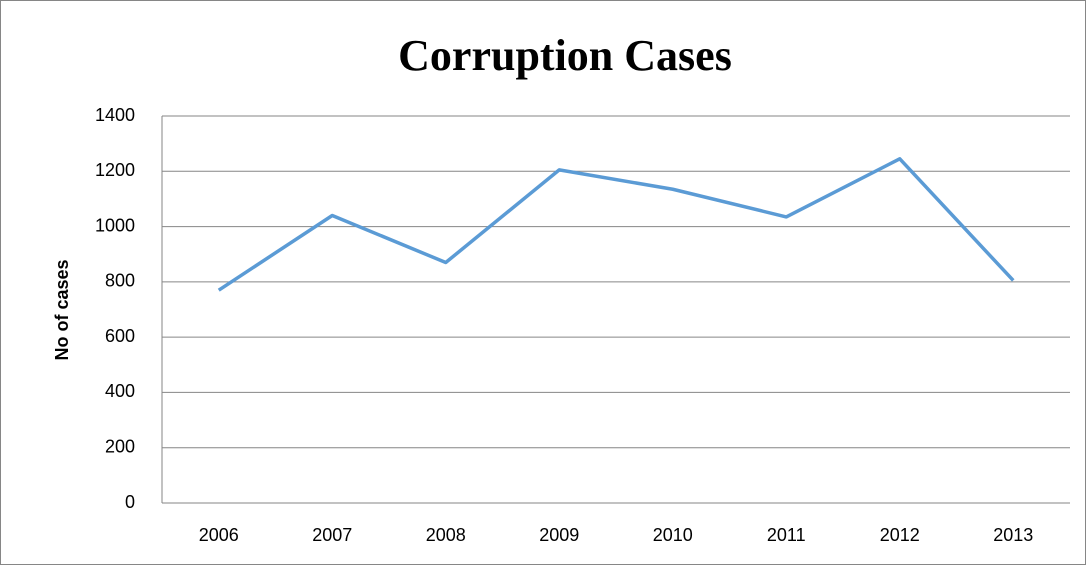 Image resolution: width=1087 pixels, height=566 pixels. What do you see at coordinates (120, 336) in the screenshot?
I see `y-tick-label: 600` at bounding box center [120, 336].